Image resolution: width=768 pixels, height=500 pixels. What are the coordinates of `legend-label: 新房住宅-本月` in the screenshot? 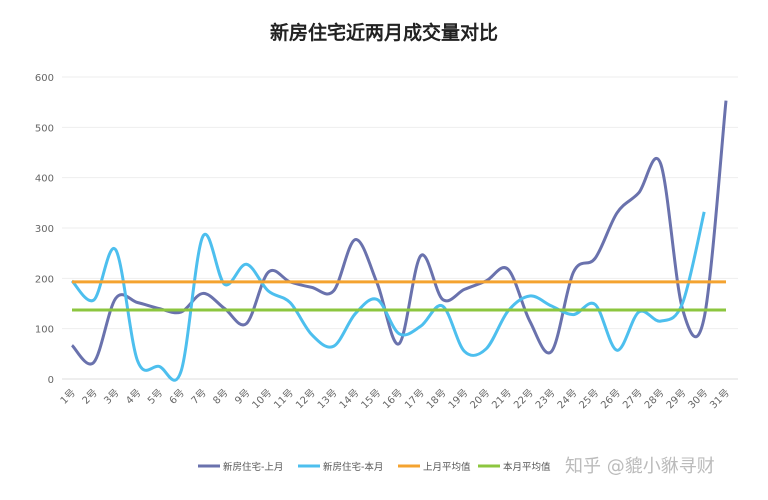 It's located at (353, 467).